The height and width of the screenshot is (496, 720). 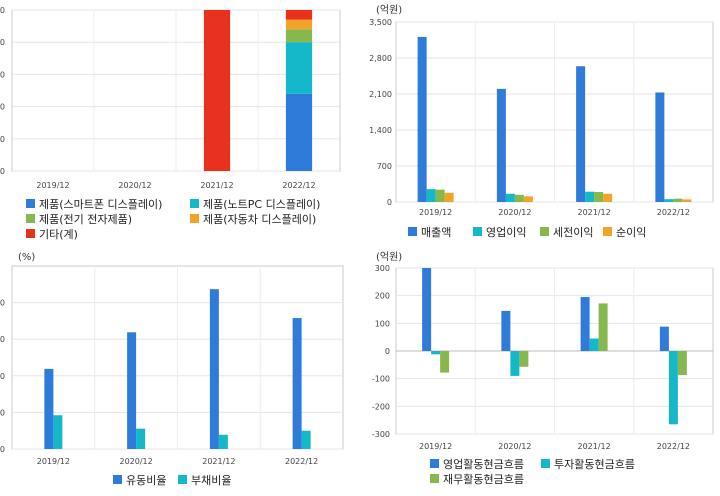 What do you see at coordinates (381, 434) in the screenshot?
I see `y-tick-label: -300` at bounding box center [381, 434].